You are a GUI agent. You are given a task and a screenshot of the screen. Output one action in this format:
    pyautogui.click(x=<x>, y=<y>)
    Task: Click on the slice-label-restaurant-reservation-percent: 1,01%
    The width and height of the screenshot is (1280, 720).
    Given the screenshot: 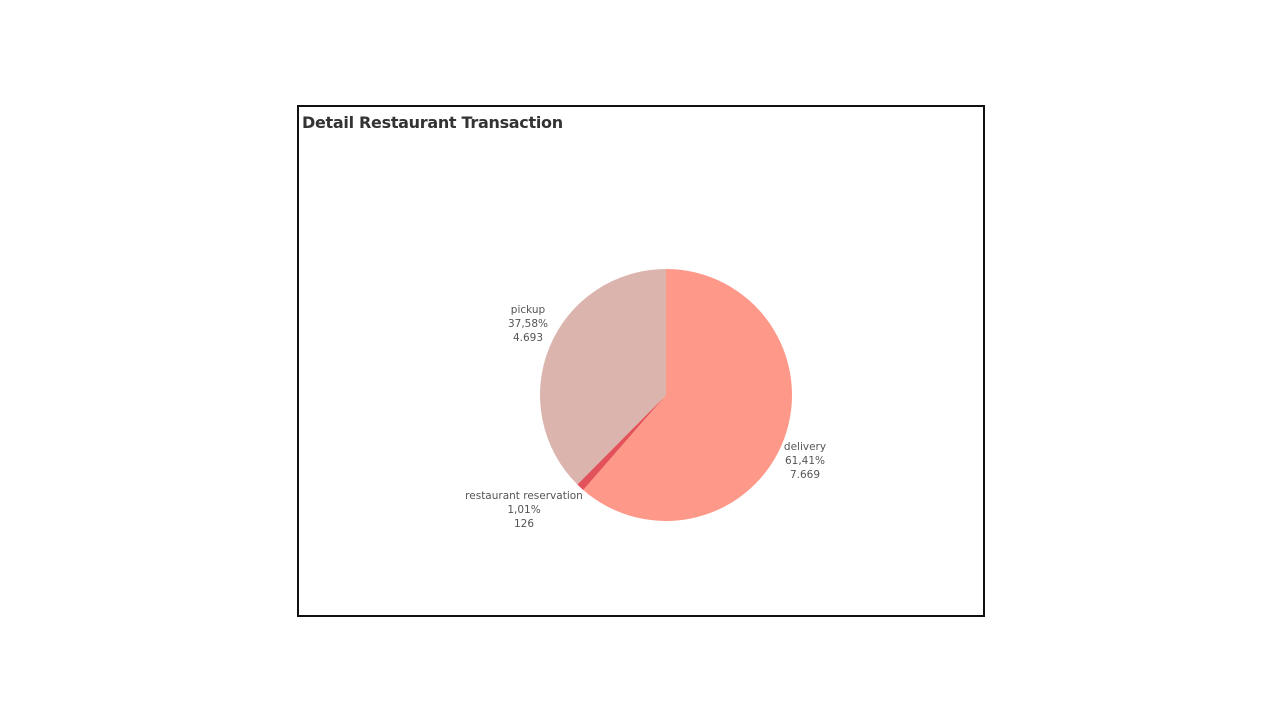 What is the action you would take?
    pyautogui.click(x=523, y=510)
    